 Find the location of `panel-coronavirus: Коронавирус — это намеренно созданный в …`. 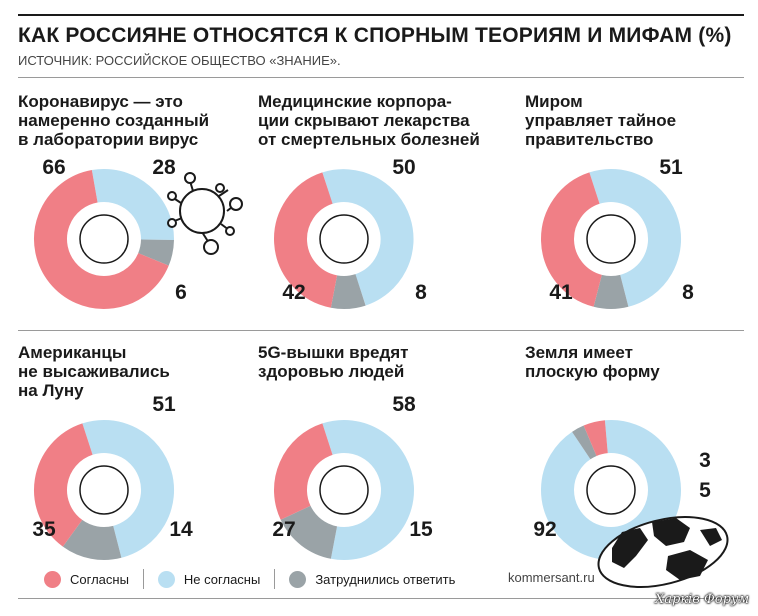

panel-coronavirus: Коронавирус — это намеренно созданный в … is located at coordinates (138, 212).